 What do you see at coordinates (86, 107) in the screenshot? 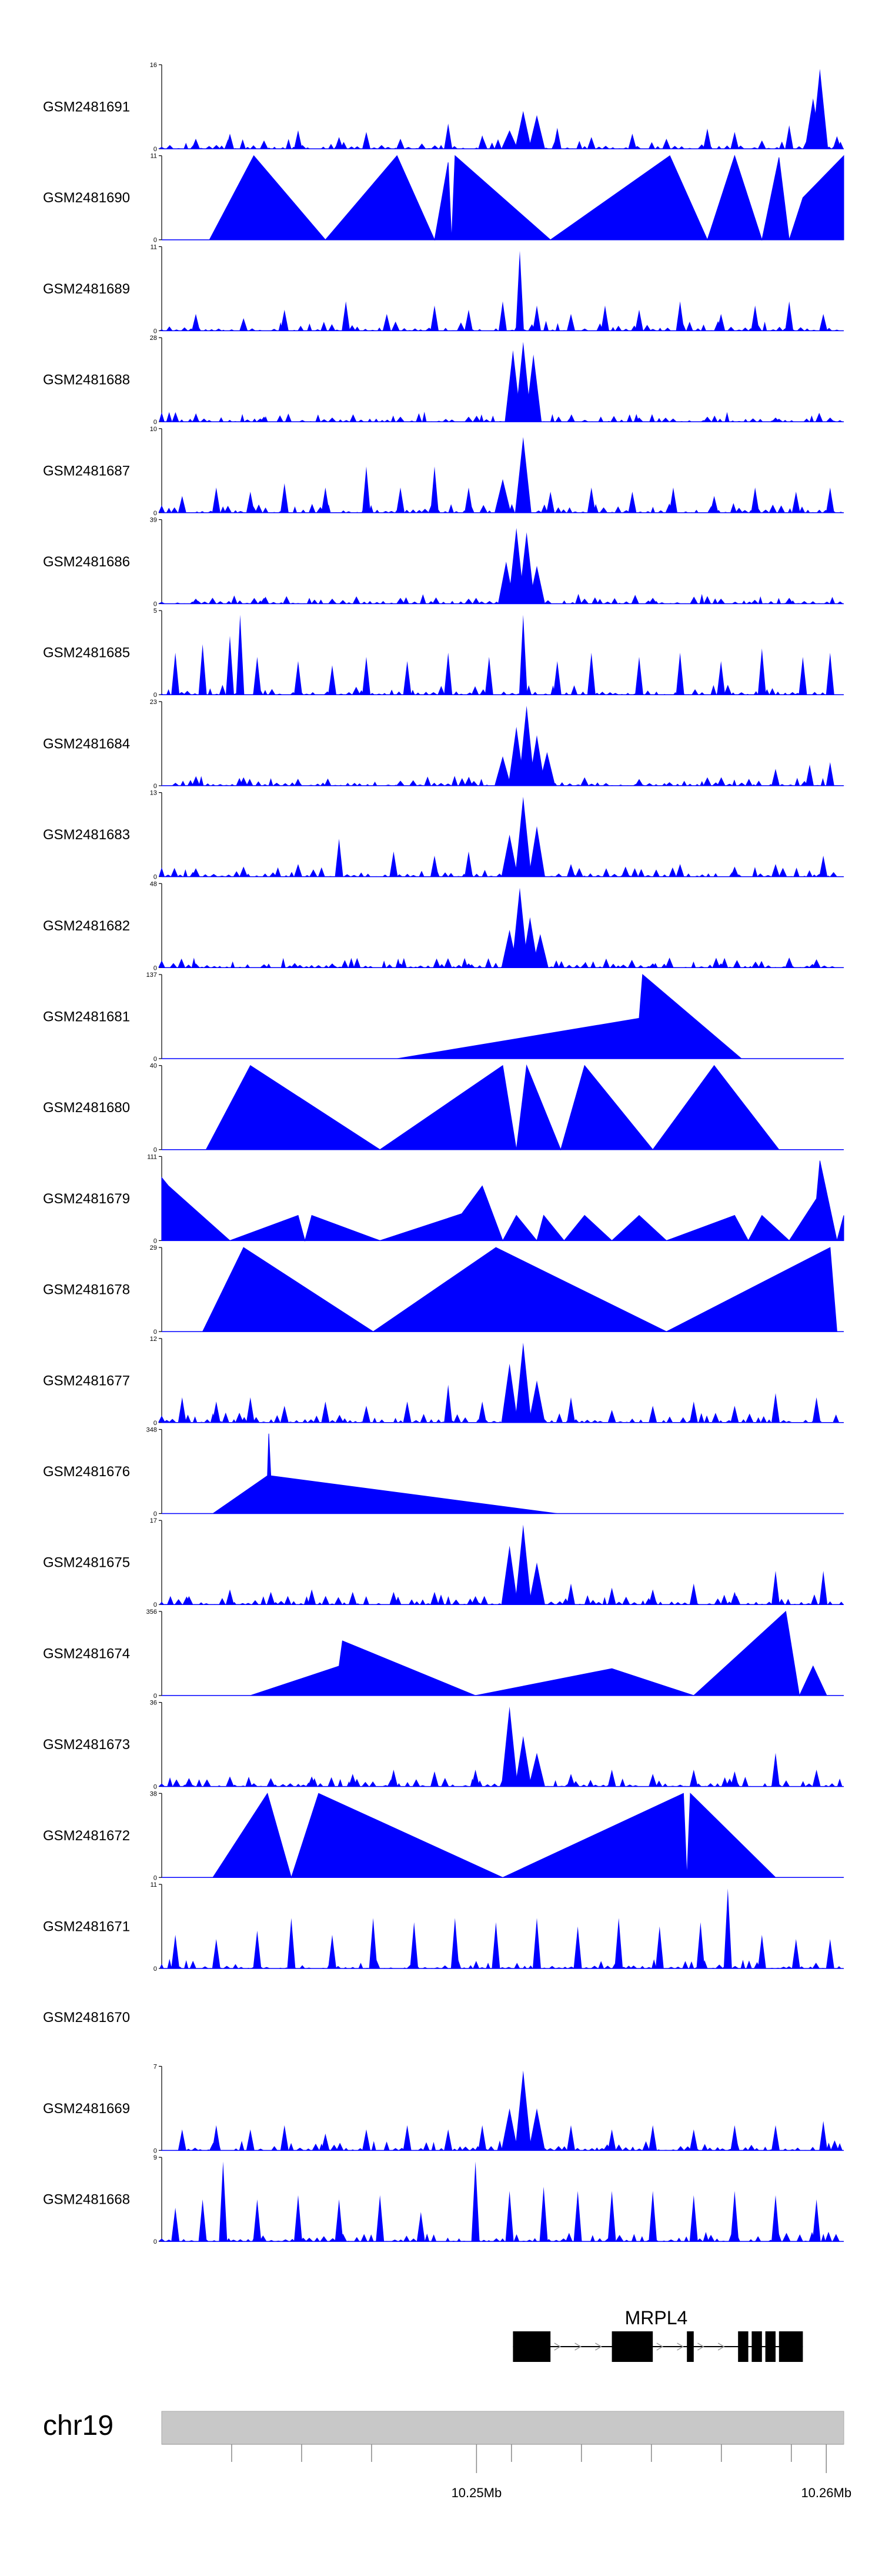
I see `track-label: GSM2481691` at bounding box center [86, 107].